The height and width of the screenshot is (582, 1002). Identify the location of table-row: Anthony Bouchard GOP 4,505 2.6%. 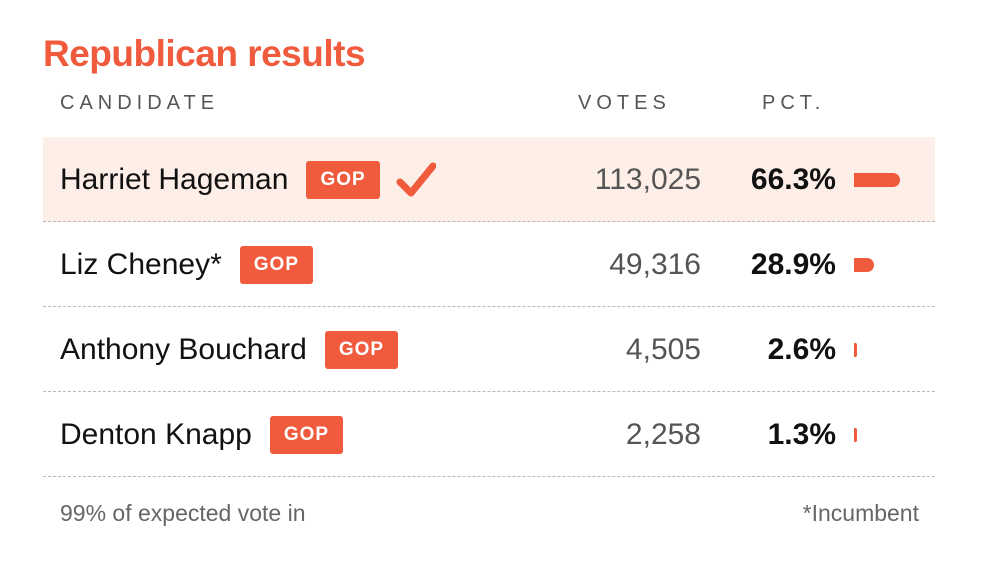
(489, 349).